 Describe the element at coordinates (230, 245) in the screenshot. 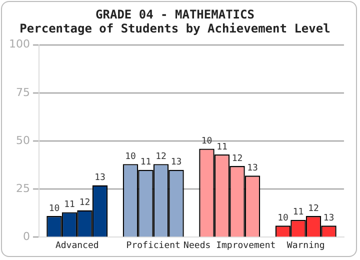

I see `x-tick-label: Needs Improvement` at that location.